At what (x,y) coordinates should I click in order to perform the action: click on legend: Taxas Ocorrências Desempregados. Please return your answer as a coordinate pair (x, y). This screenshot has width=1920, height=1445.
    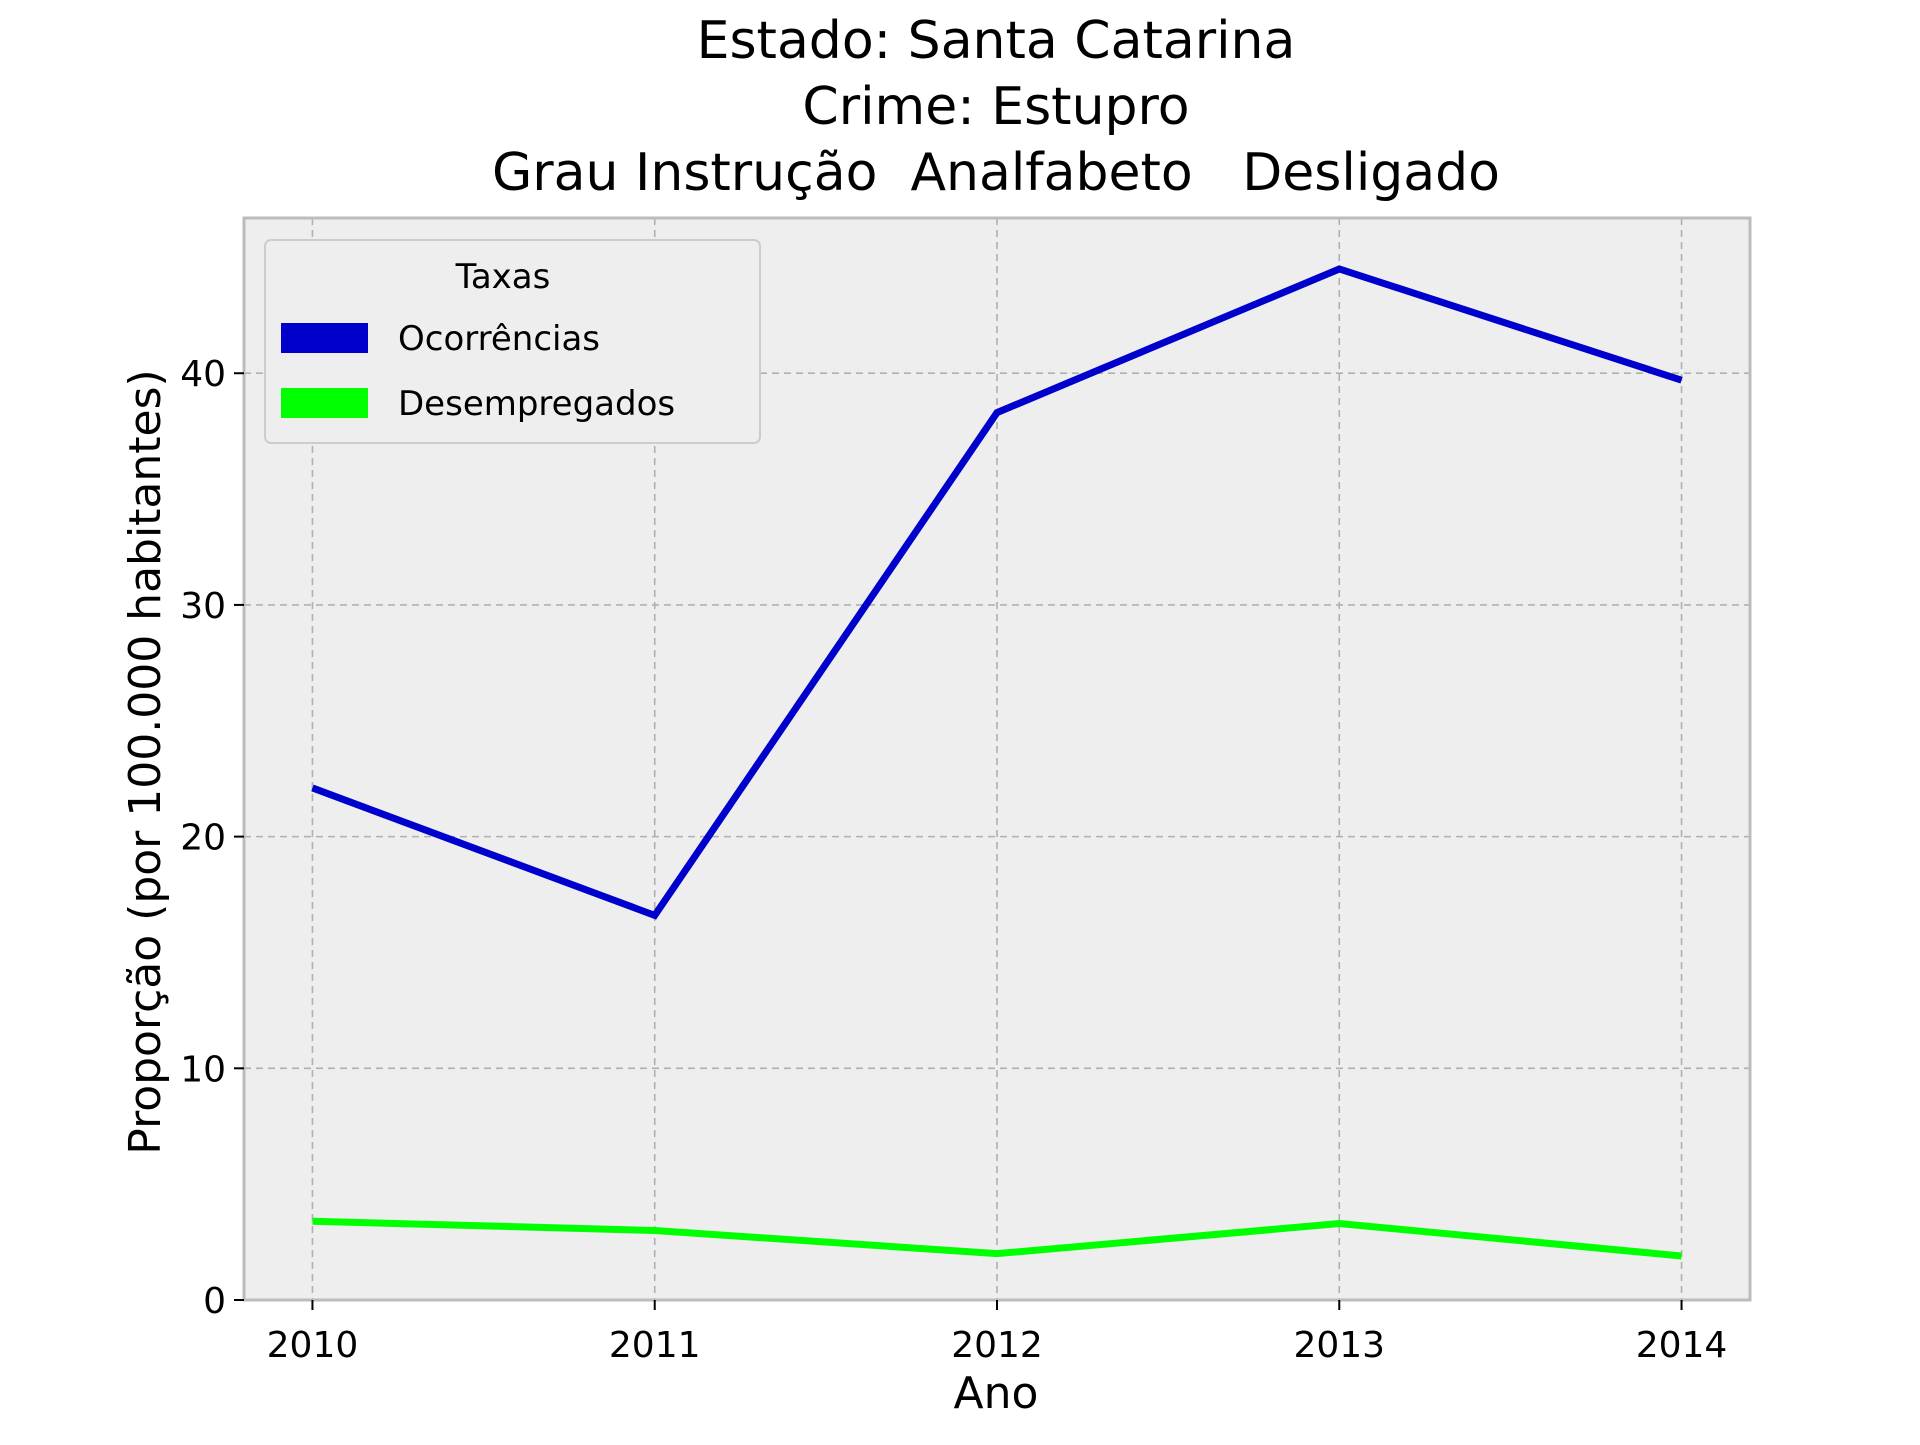
    Looking at the image, I should click on (512, 341).